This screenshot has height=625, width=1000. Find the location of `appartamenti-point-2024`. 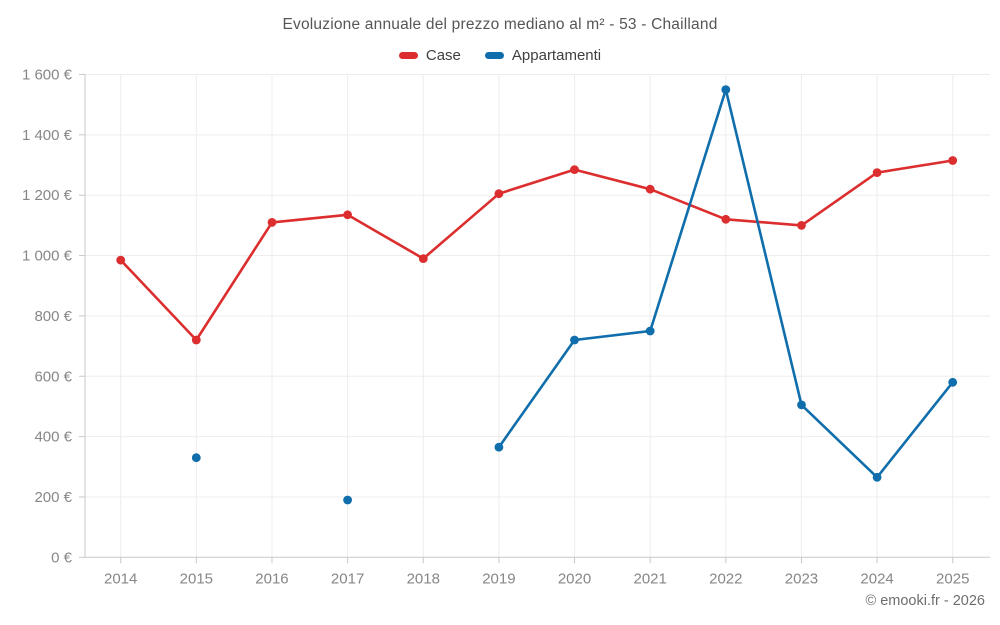

appartamenti-point-2024 is located at coordinates (877, 477).